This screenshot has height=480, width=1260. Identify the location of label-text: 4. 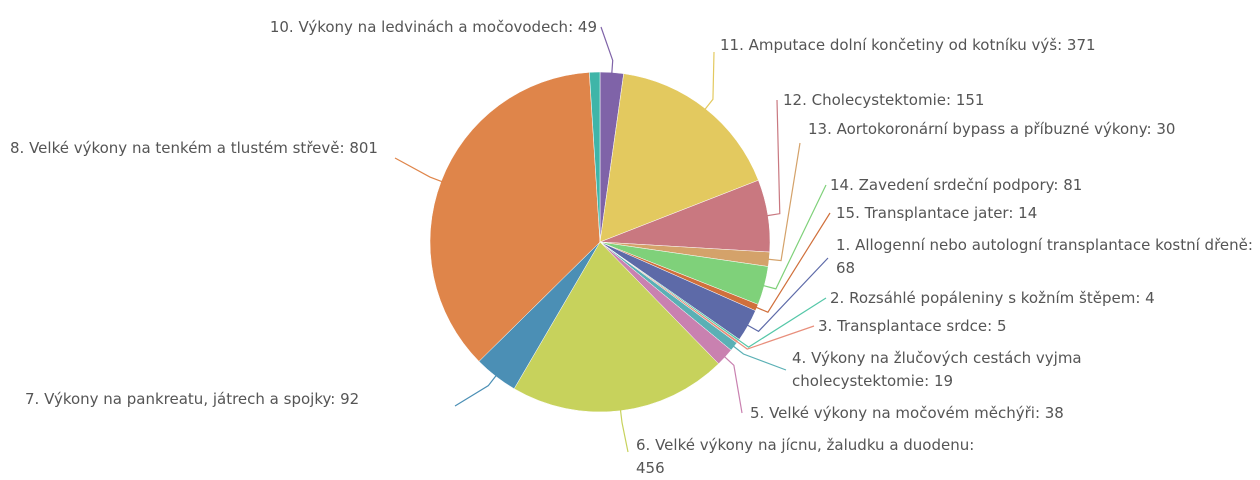
(1150, 298).